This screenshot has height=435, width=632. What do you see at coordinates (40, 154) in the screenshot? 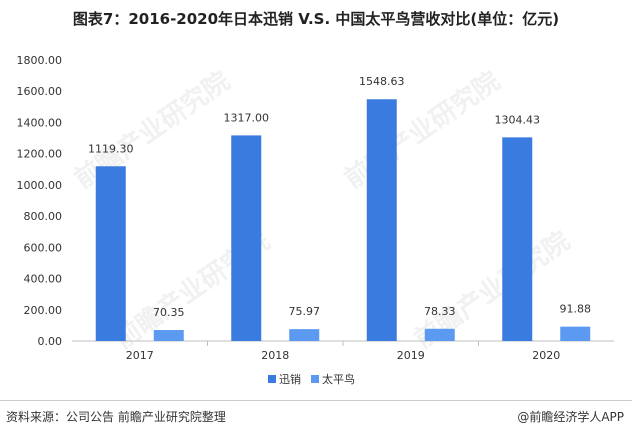
I see `y-tick-label: 1200.00` at bounding box center [40, 154].